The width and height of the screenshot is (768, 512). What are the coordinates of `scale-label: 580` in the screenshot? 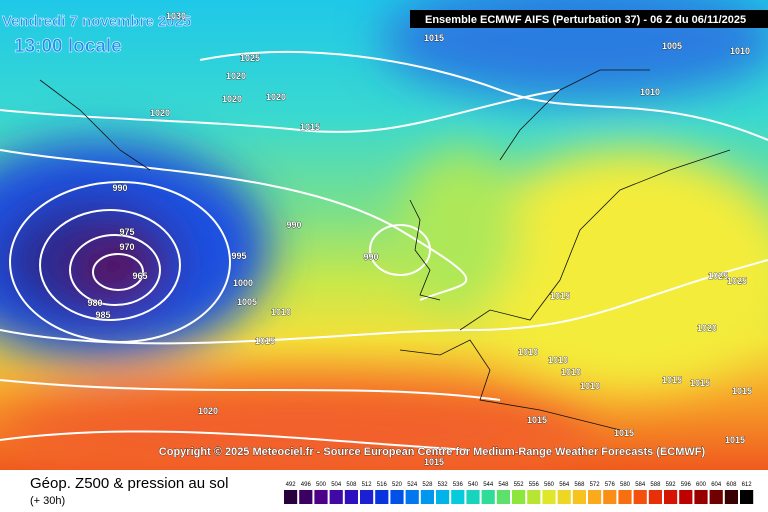 It's located at (625, 485).